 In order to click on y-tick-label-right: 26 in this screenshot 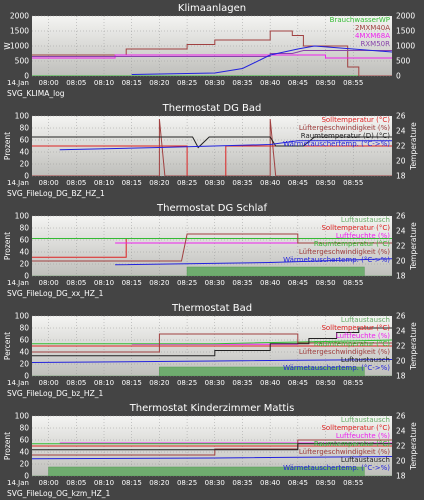, I will do `click(401, 116)`.